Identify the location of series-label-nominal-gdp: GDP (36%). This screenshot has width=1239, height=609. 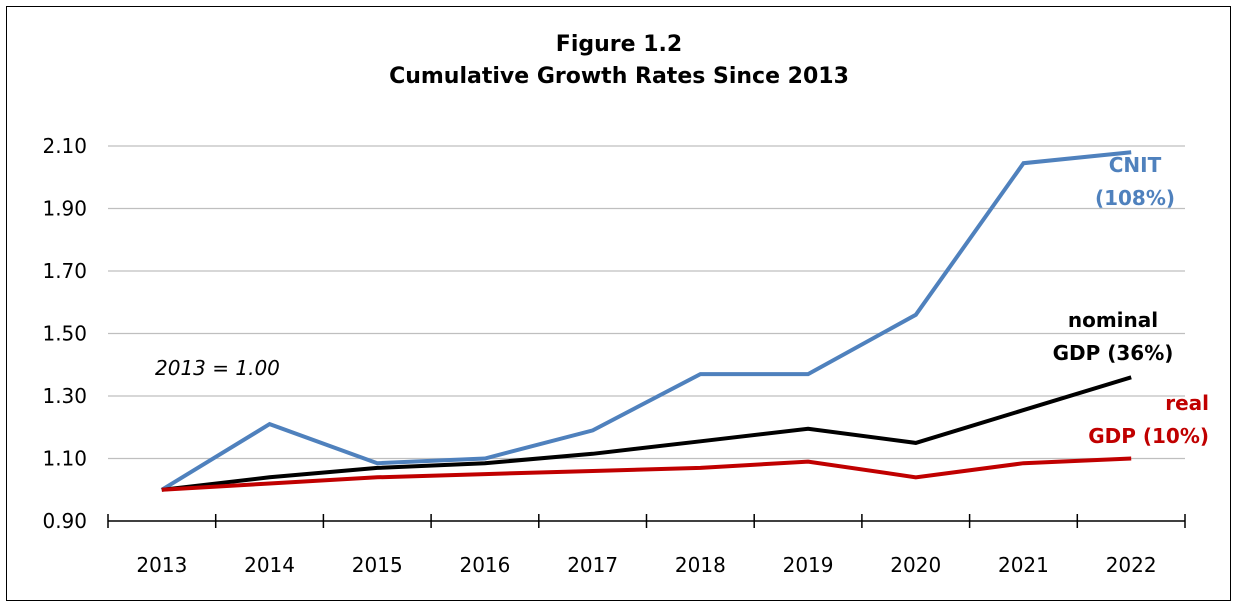
(1113, 353).